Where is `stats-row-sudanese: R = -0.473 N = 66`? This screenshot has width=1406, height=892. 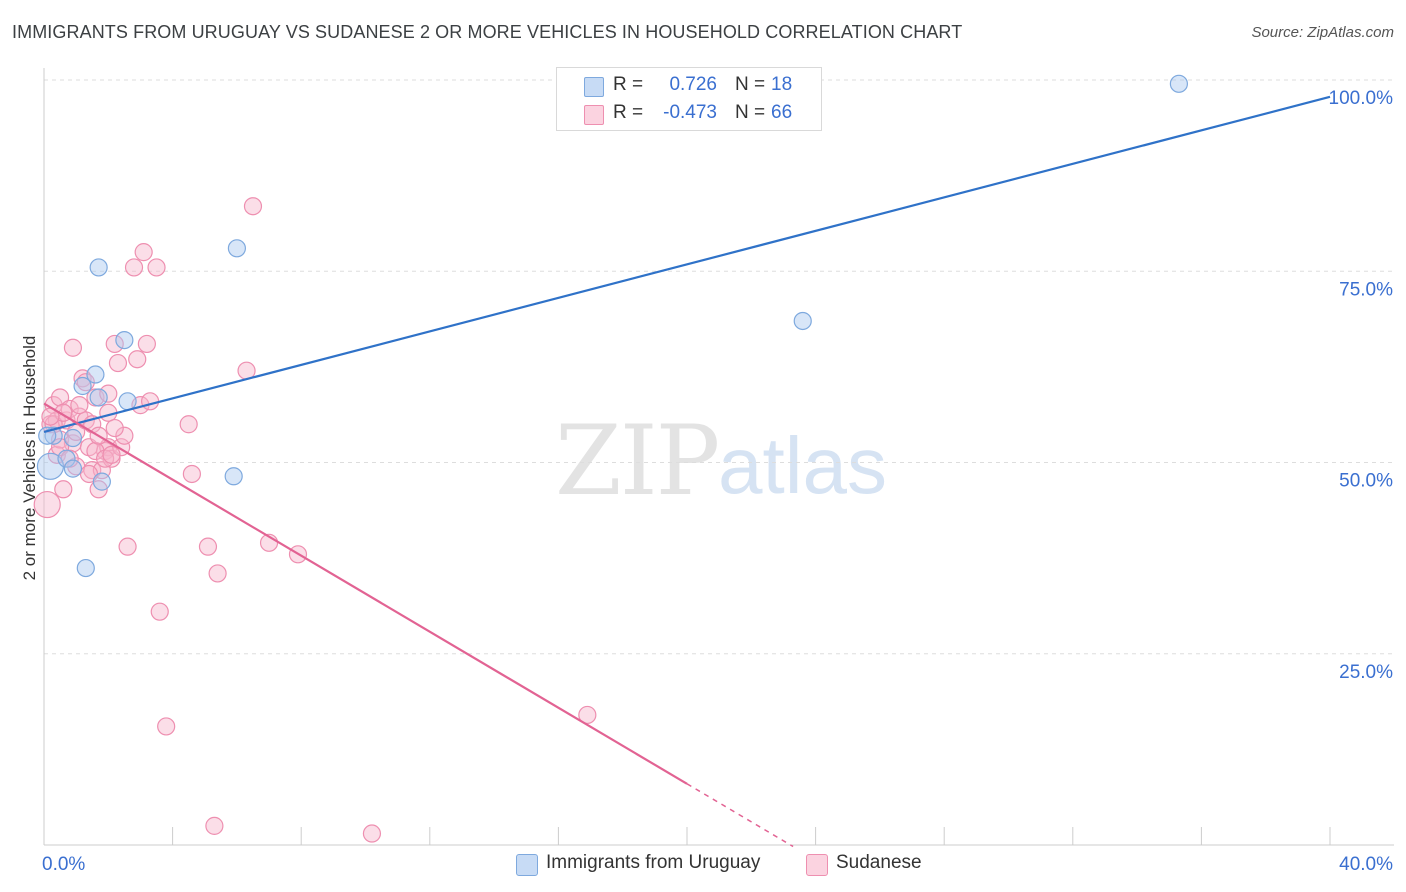
stats-row-sudanese: R = -0.473 N = 66 is located at coordinates (689, 114).